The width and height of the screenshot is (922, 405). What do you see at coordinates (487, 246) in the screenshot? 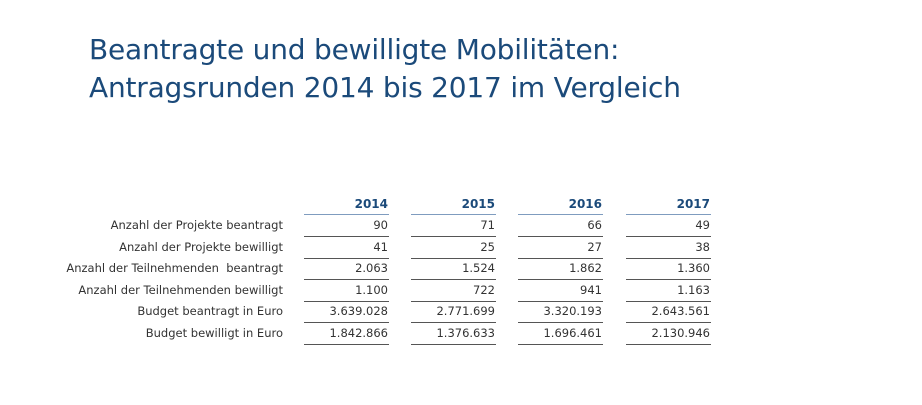
I see `table-cell: 25` at bounding box center [487, 246].